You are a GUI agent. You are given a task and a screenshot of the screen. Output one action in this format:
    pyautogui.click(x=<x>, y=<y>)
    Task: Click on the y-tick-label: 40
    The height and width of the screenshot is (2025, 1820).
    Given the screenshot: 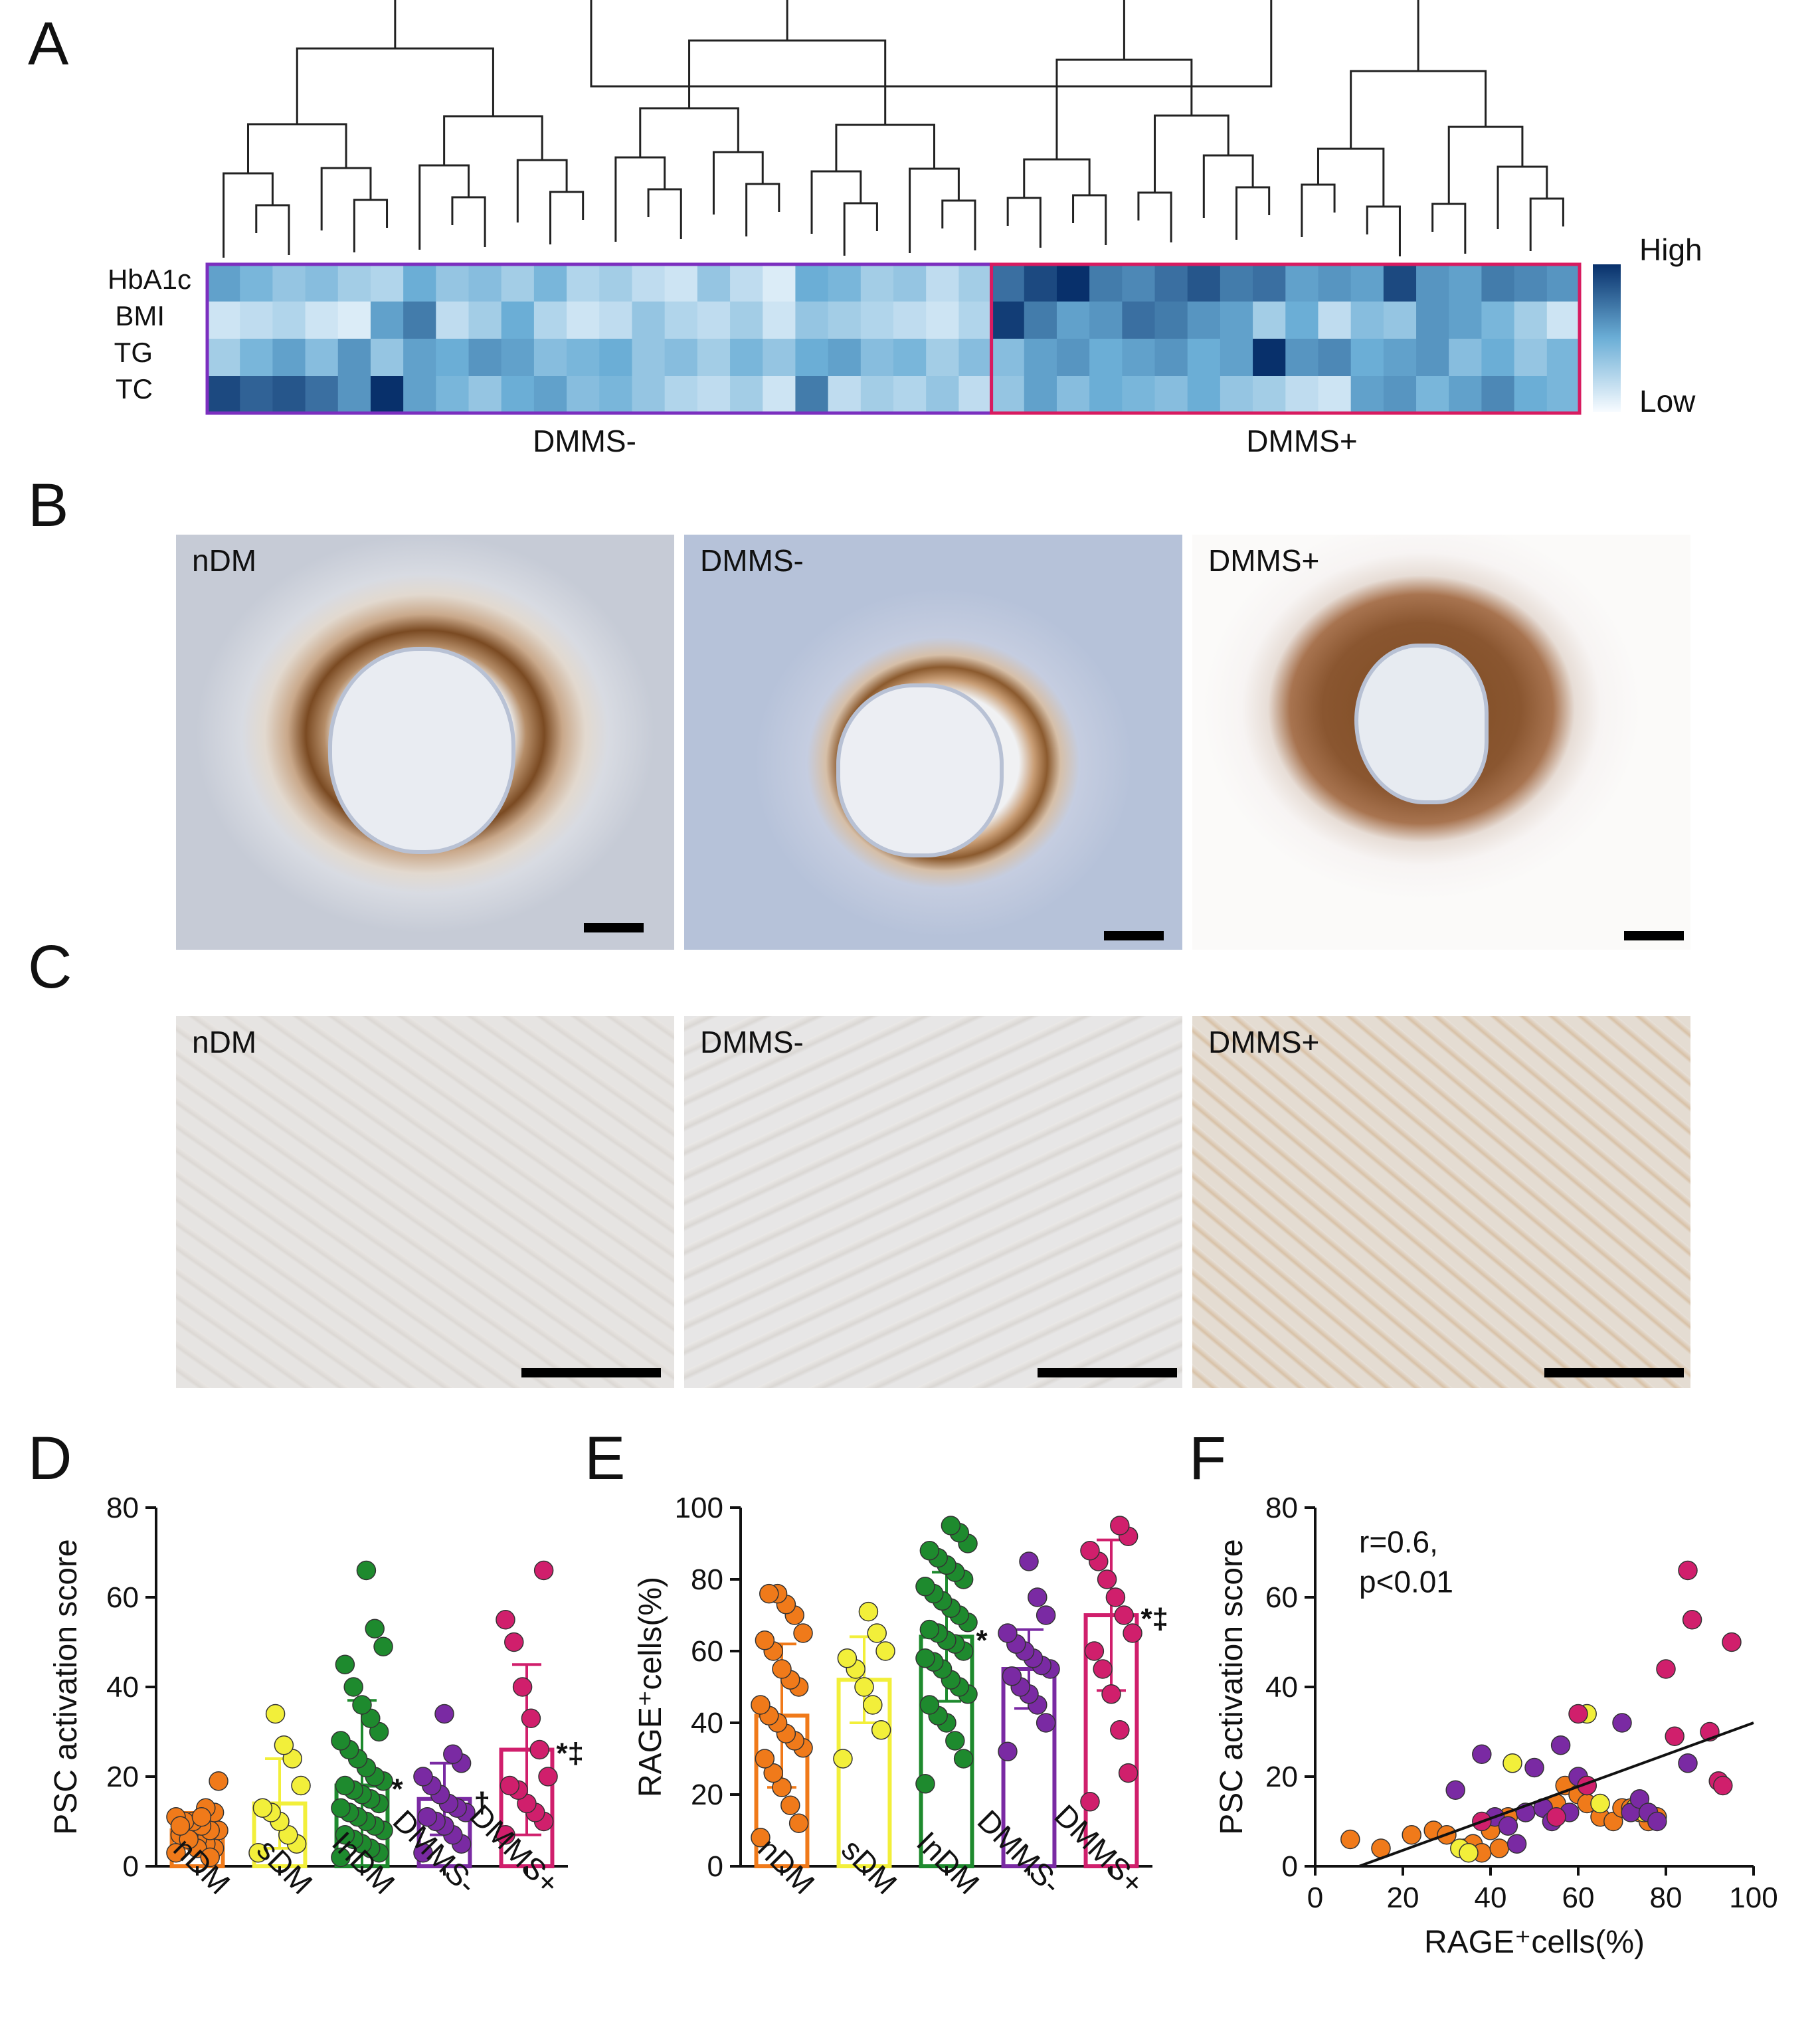 What is the action you would take?
    pyautogui.click(x=122, y=1687)
    